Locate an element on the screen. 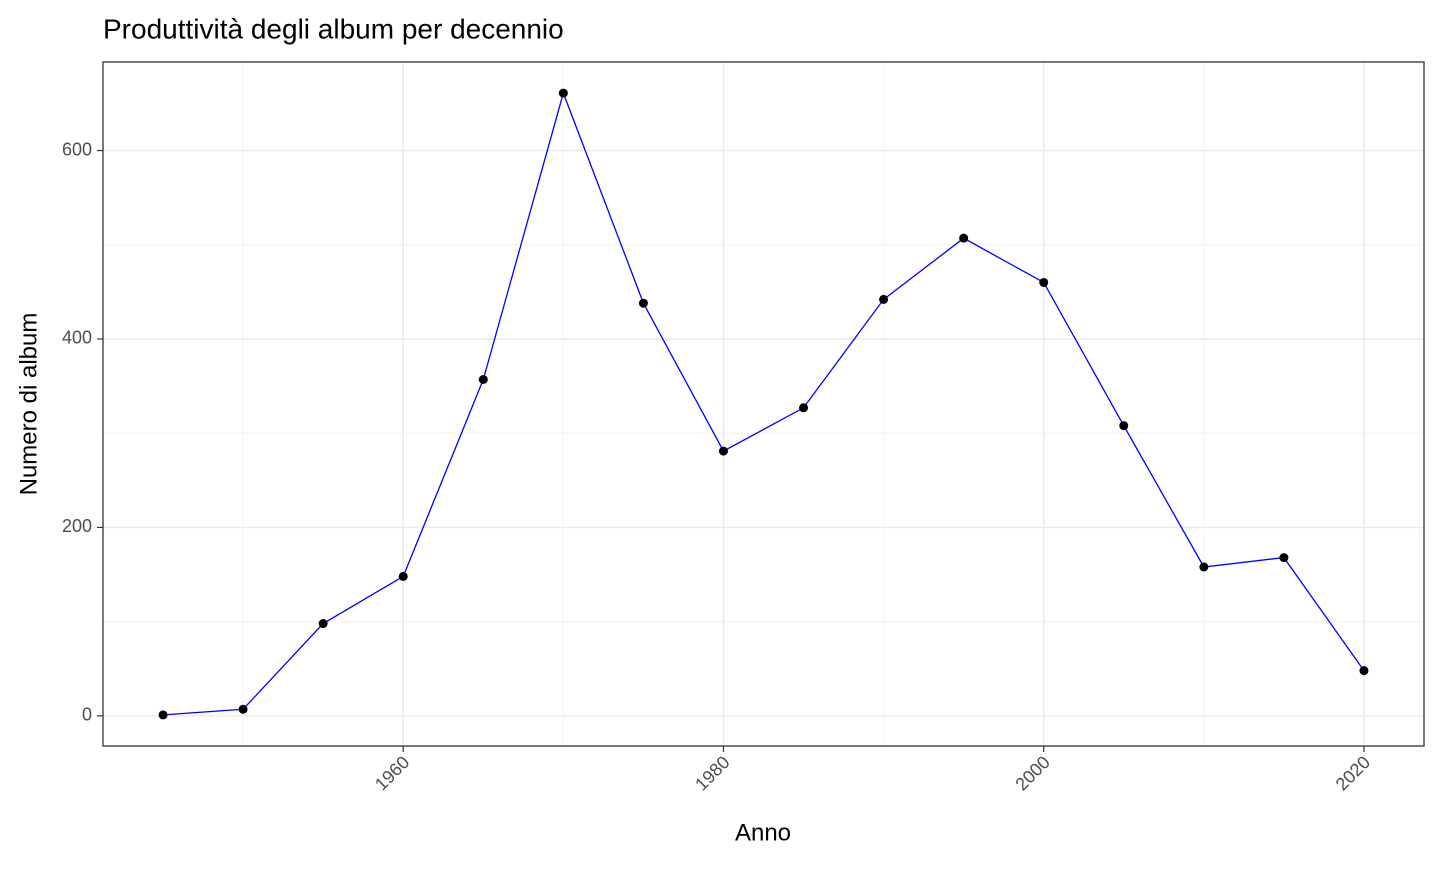 This screenshot has width=1440, height=869. y-tick-label: 400 is located at coordinates (77, 338).